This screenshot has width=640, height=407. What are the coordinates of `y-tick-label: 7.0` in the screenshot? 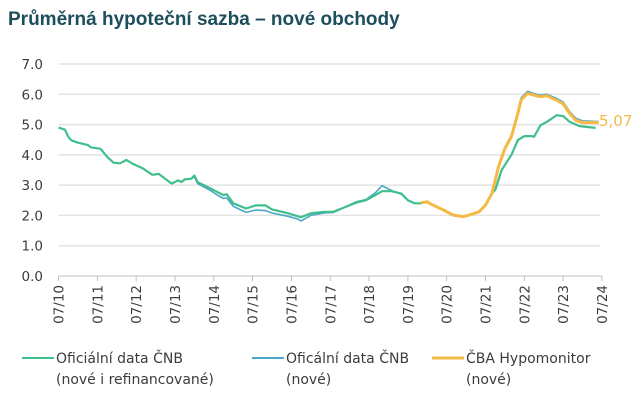 It's located at (32, 65).